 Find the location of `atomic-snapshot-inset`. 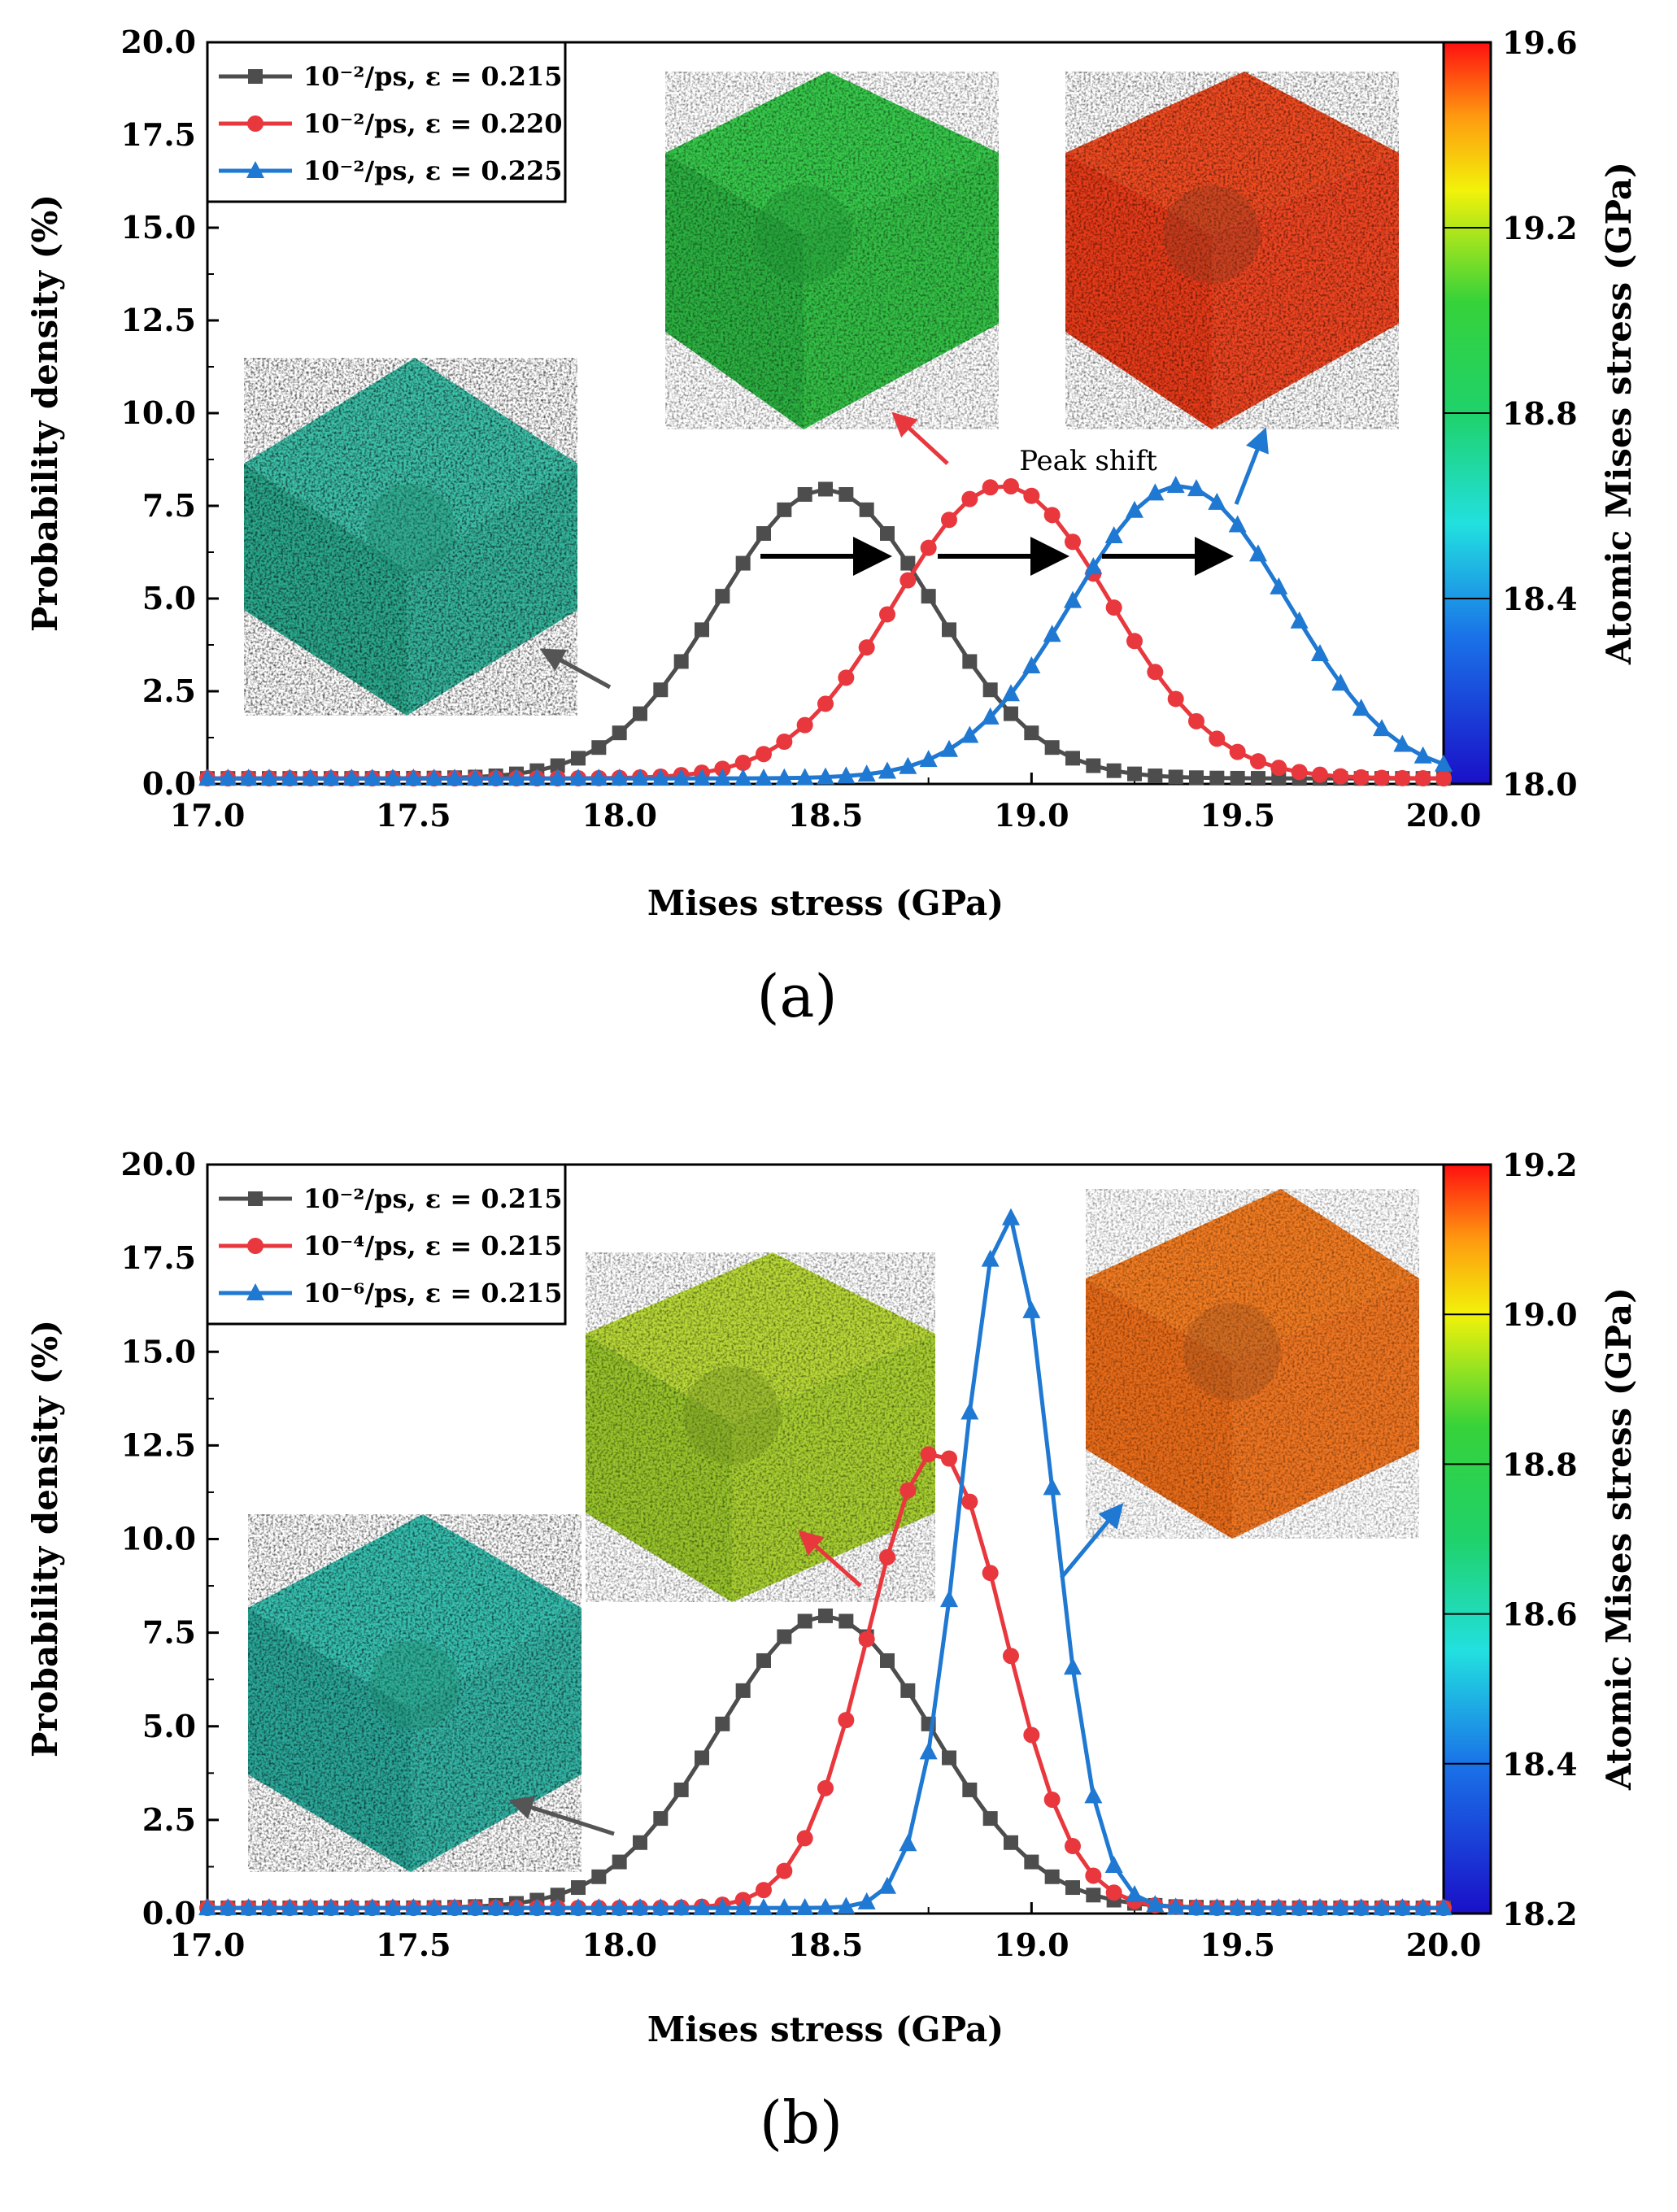

atomic-snapshot-inset is located at coordinates (1232, 250).